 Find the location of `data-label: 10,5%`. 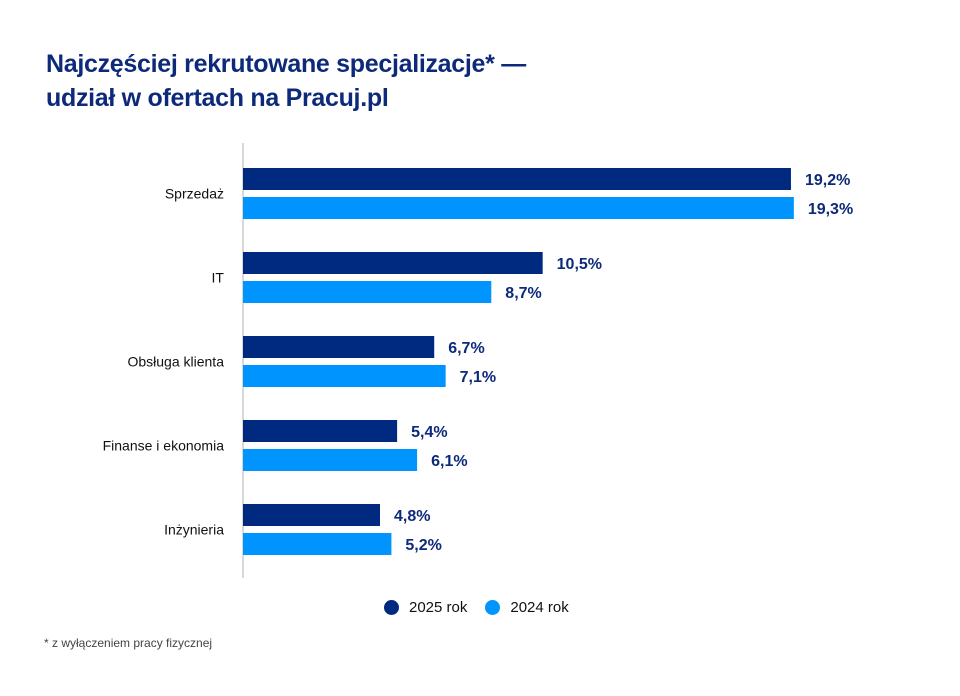

data-label: 10,5% is located at coordinates (579, 264).